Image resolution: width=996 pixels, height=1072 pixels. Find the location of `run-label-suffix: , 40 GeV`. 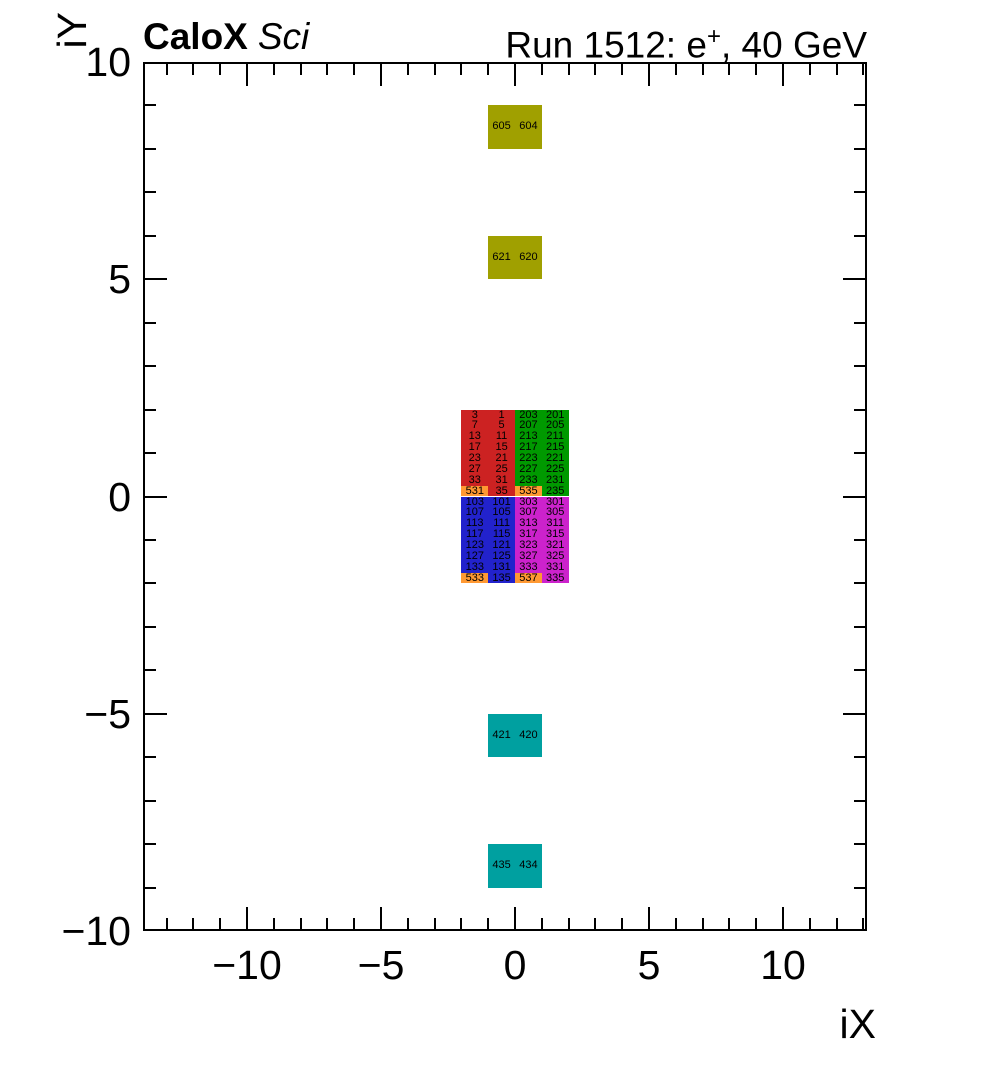

run-label-suffix: , 40 GeV is located at coordinates (793, 45).